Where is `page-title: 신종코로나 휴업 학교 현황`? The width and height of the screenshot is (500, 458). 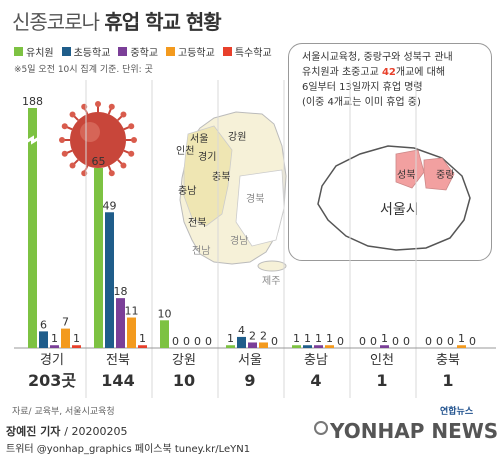
page-title: 신종코로나 휴업 학교 현황 is located at coordinates (117, 20).